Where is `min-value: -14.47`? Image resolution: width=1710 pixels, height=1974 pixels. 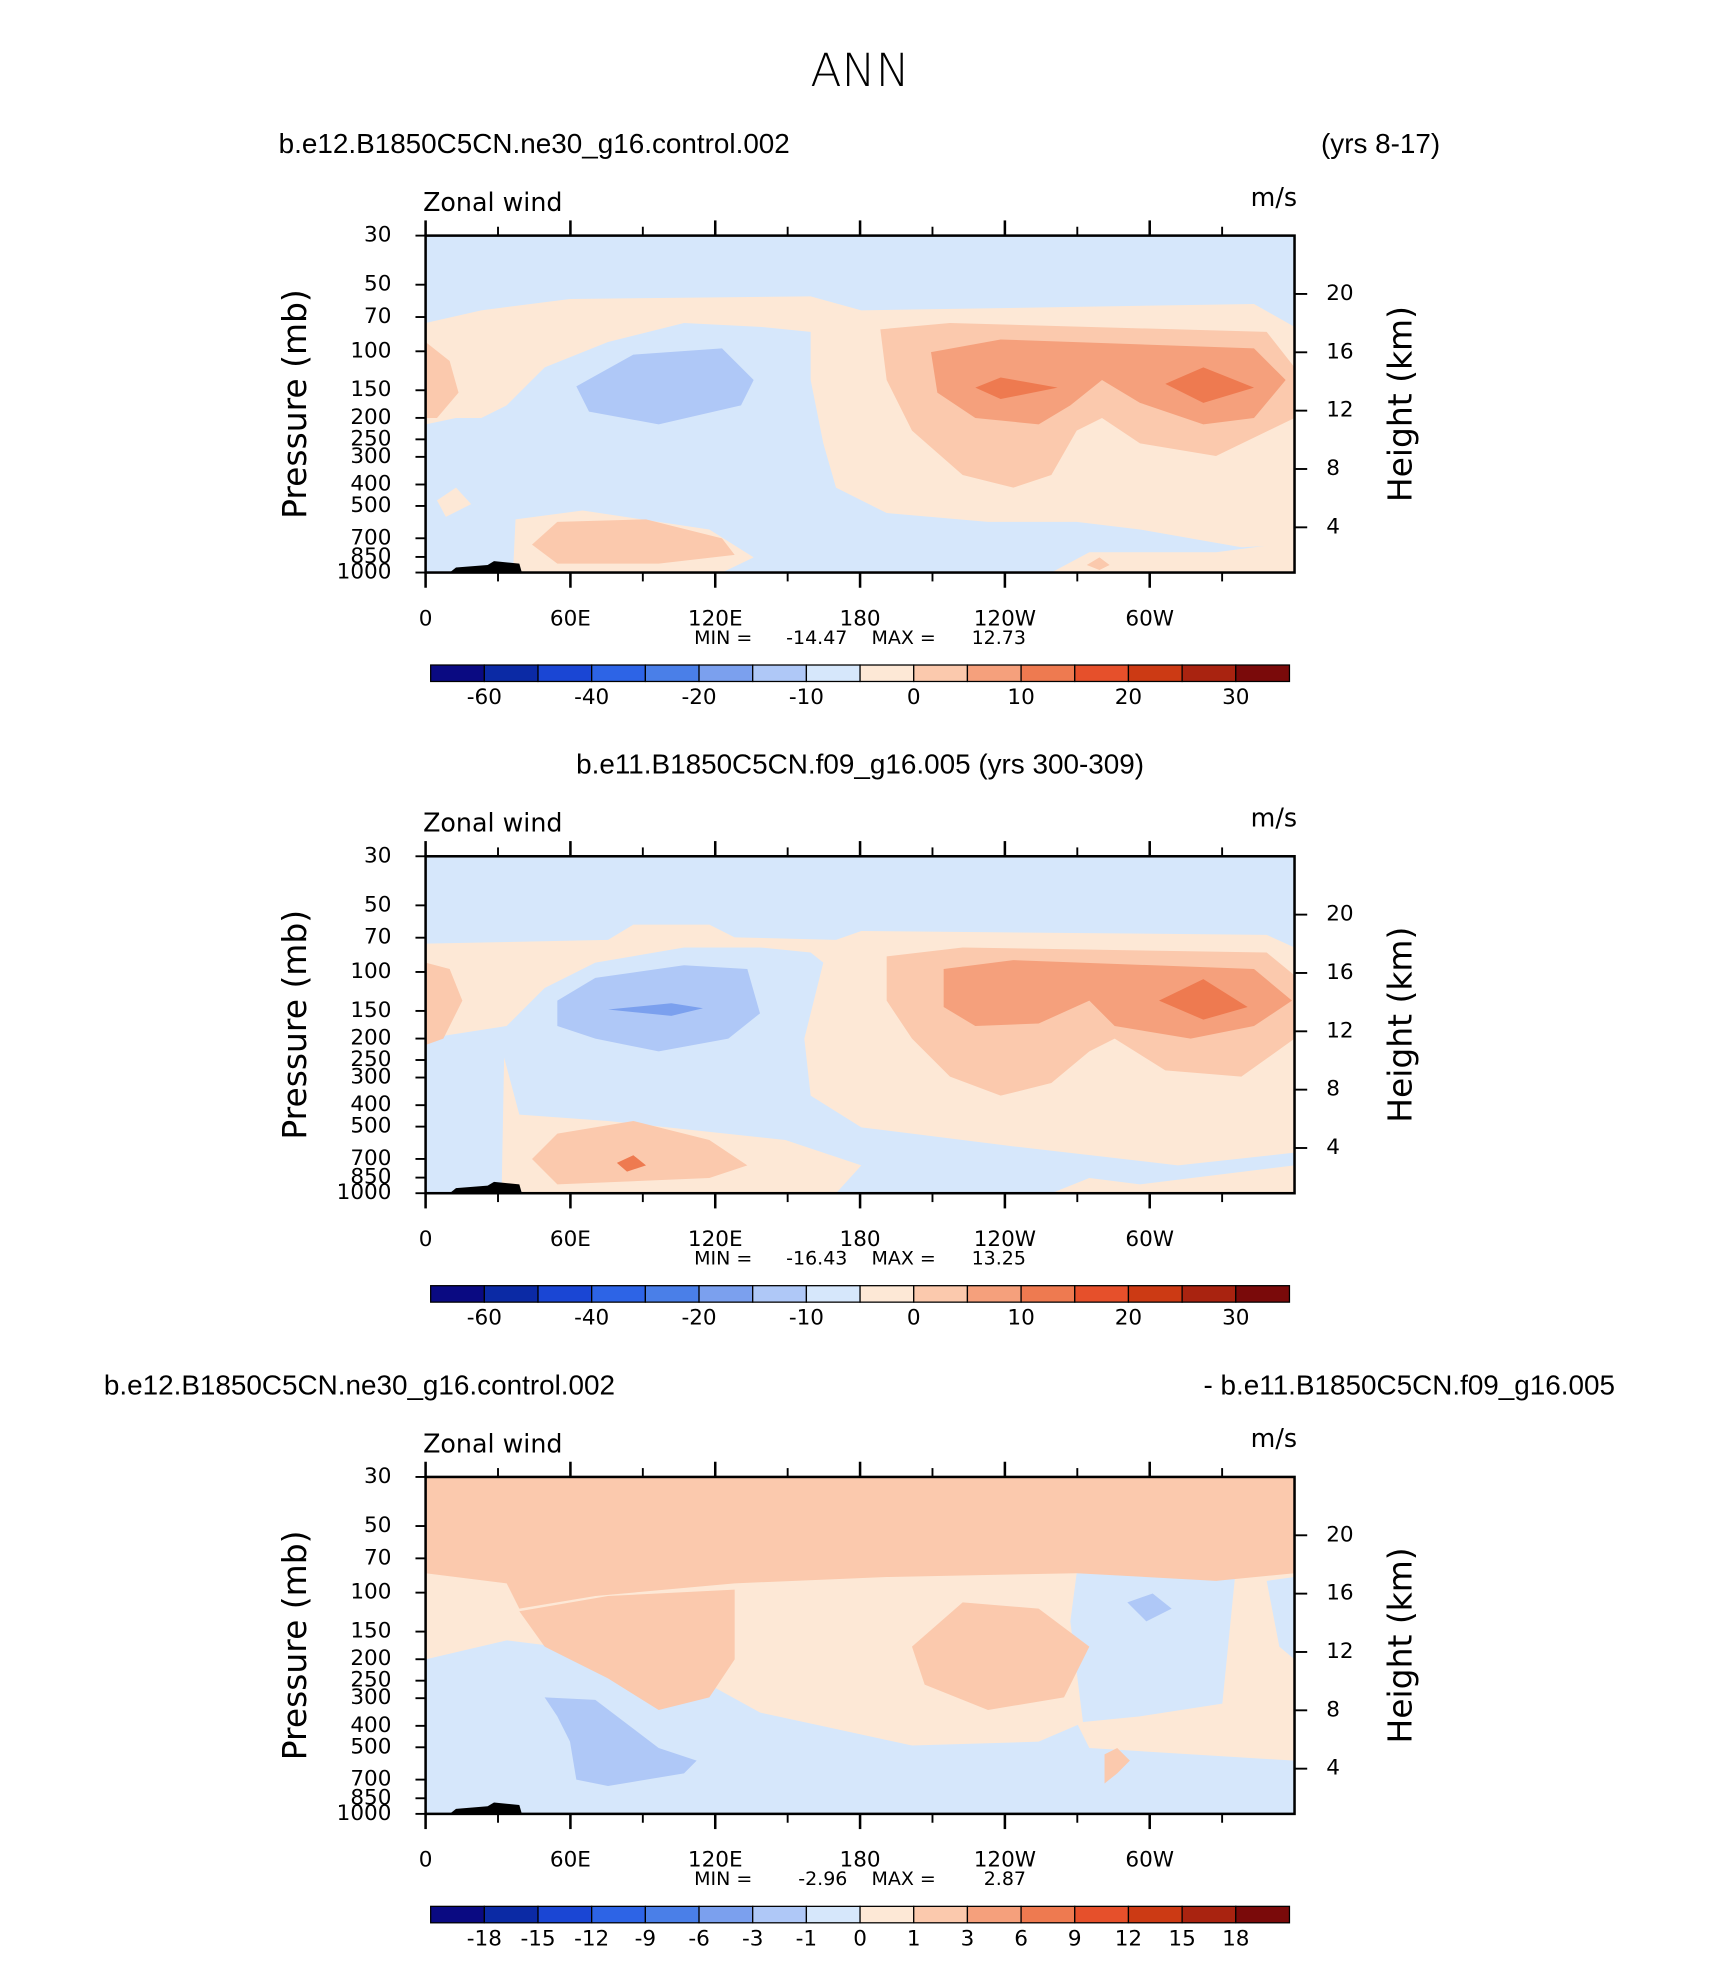 min-value: -14.47 is located at coordinates (816, 638).